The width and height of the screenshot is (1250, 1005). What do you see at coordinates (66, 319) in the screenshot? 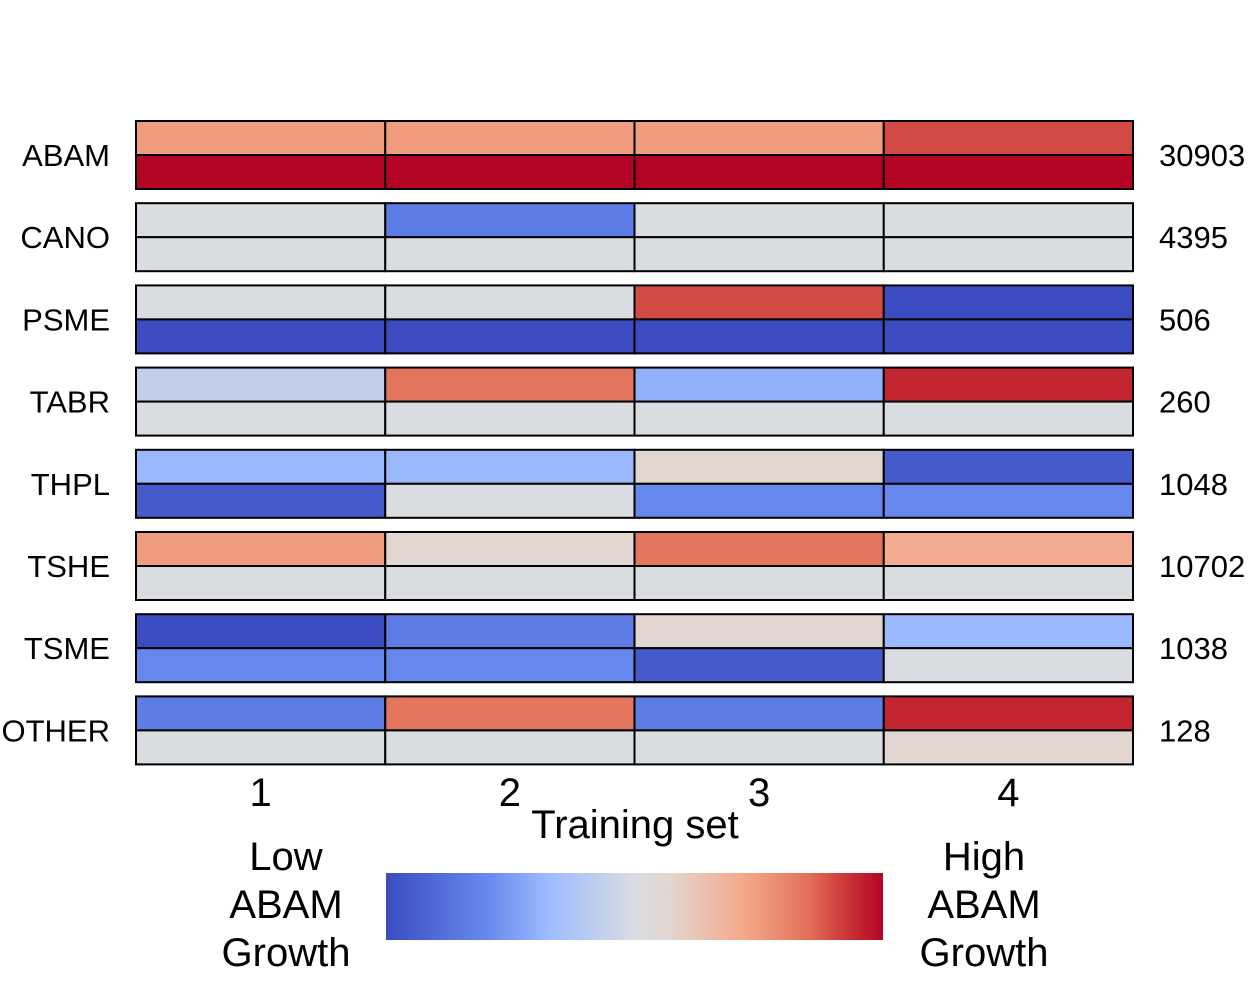
I see `row-label-psme: PSME` at bounding box center [66, 319].